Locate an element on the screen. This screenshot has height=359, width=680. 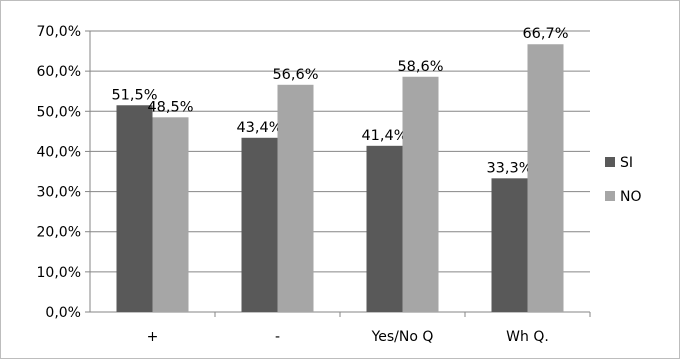
legend-swatch-no is located at coordinates (610, 196).